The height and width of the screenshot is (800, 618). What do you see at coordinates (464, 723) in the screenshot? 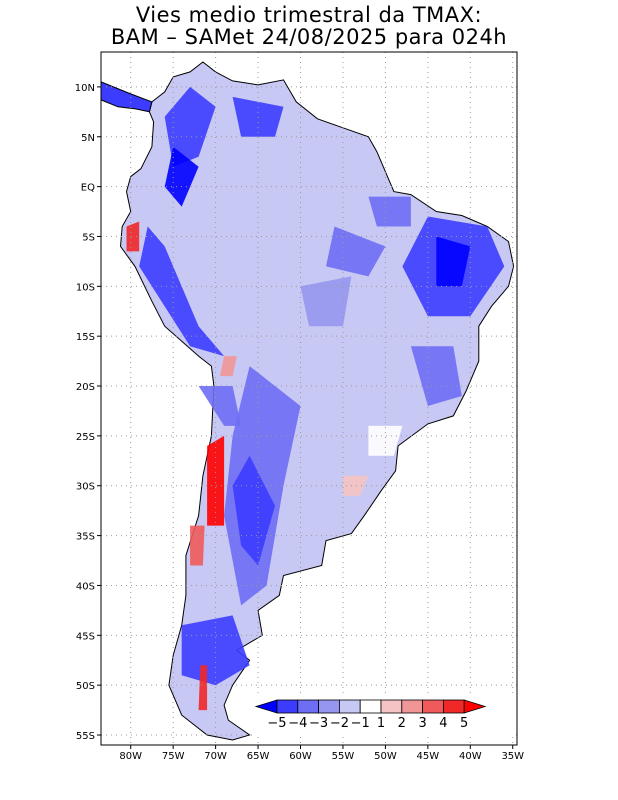
I see `colorbar-label: 5` at bounding box center [464, 723].